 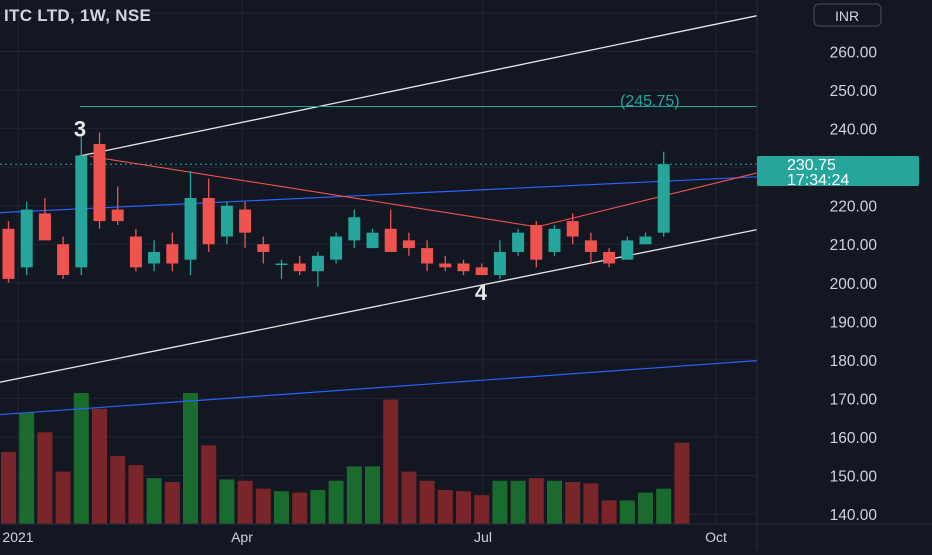 I want to click on time-tick-label: Apr, so click(x=242, y=537).